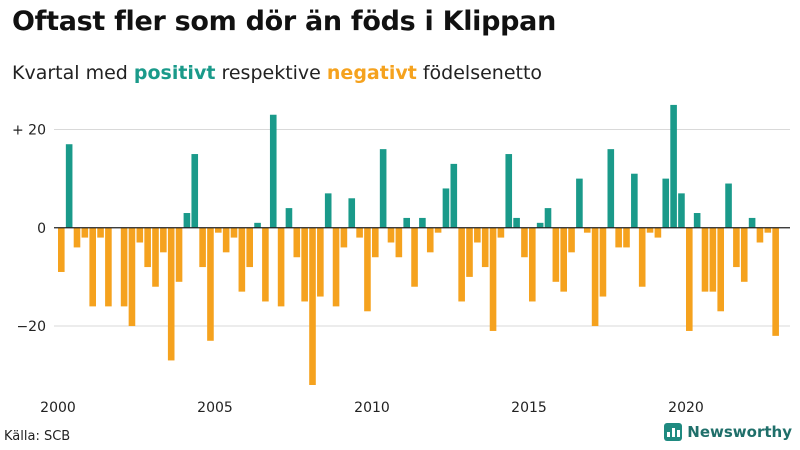 Image resolution: width=800 pixels, height=450 pixels. Describe the element at coordinates (215, 408) in the screenshot. I see `x-tick-label: 2005` at that location.